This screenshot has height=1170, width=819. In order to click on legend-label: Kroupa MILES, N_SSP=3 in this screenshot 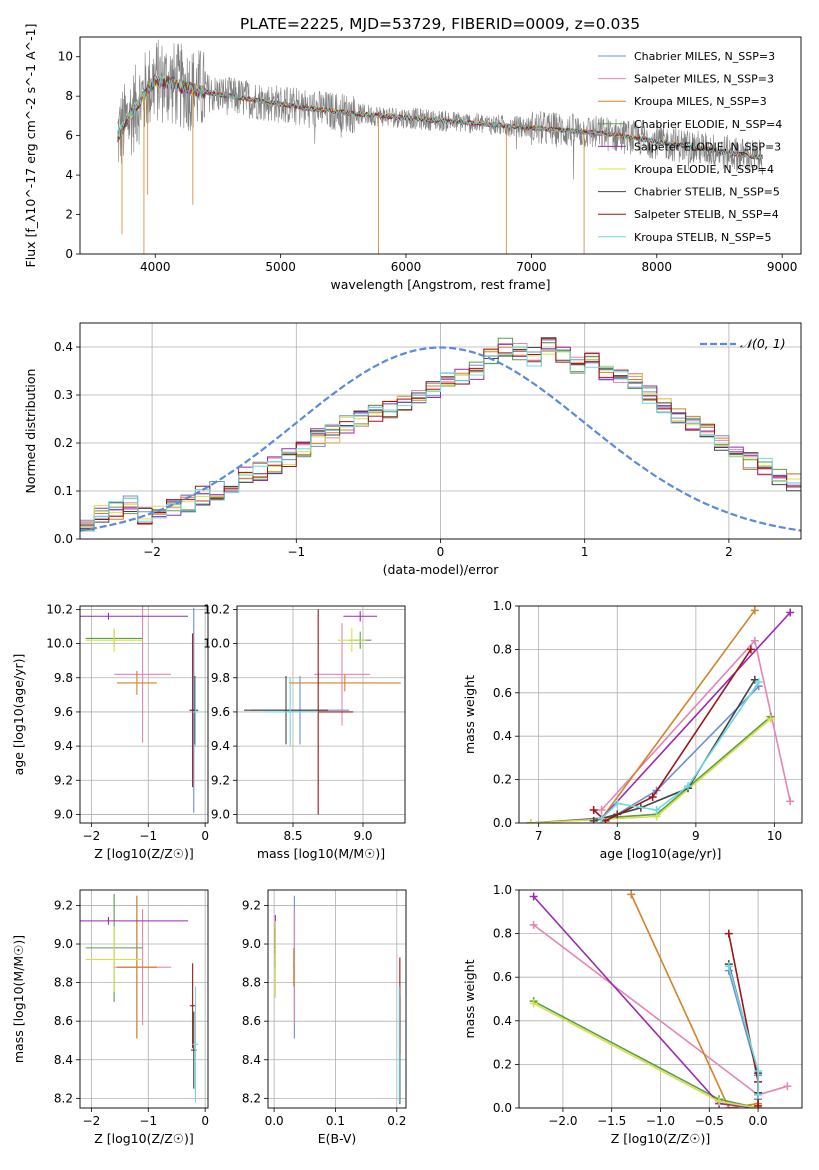, I will do `click(700, 101)`.